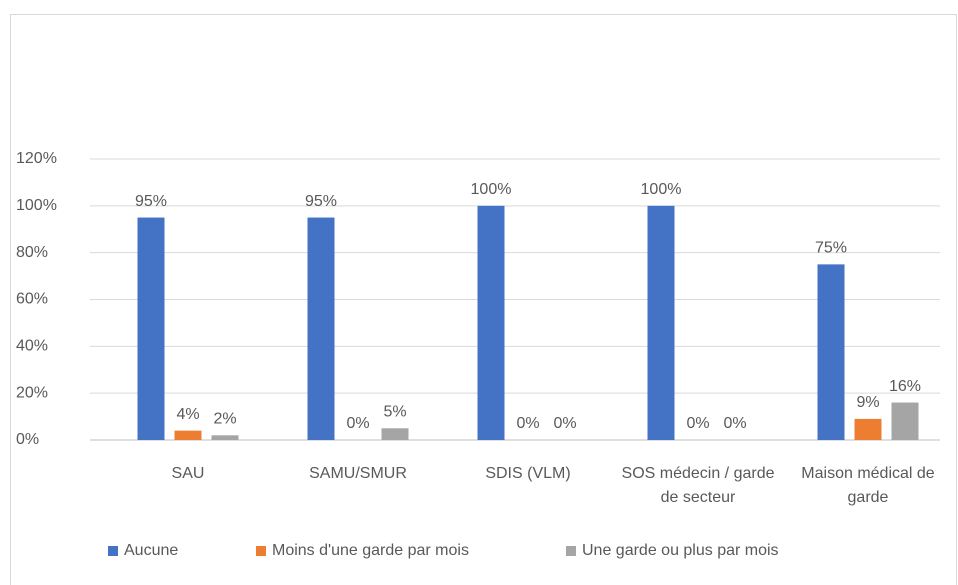 Image resolution: width=958 pixels, height=585 pixels. Describe the element at coordinates (867, 402) in the screenshot. I see `data-label: 9%` at that location.